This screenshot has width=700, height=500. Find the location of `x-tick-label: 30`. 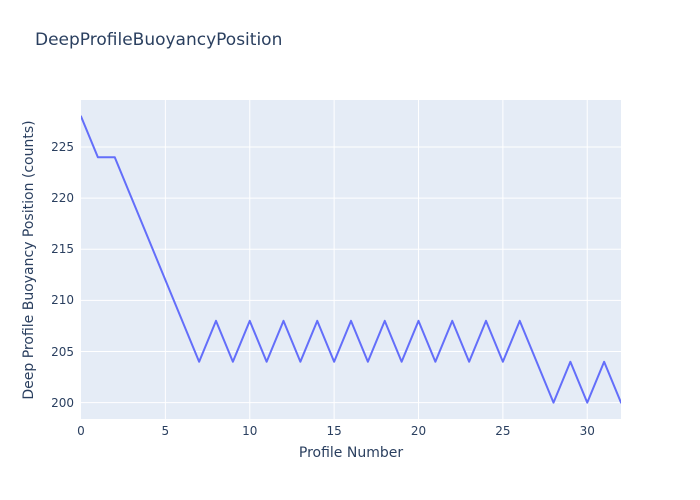

x-tick-label: 30 is located at coordinates (587, 431).